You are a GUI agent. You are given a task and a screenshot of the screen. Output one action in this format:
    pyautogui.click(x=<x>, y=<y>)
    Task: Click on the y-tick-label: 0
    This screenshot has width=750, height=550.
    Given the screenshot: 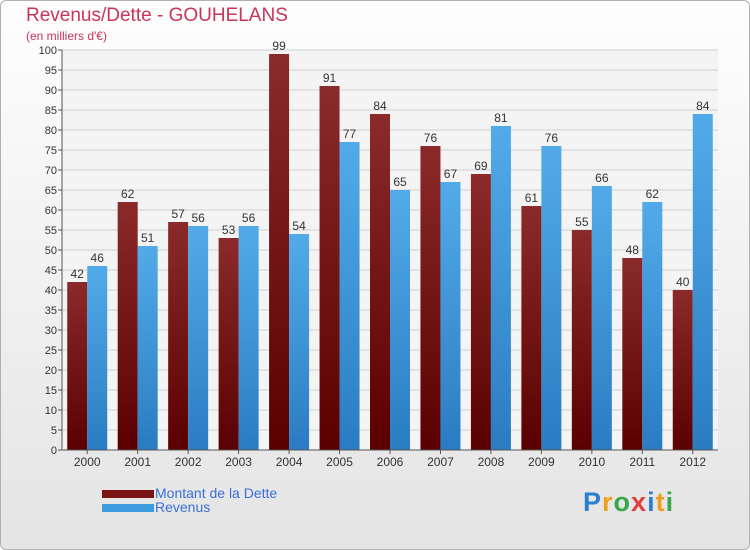 What is the action you would take?
    pyautogui.click(x=54, y=451)
    